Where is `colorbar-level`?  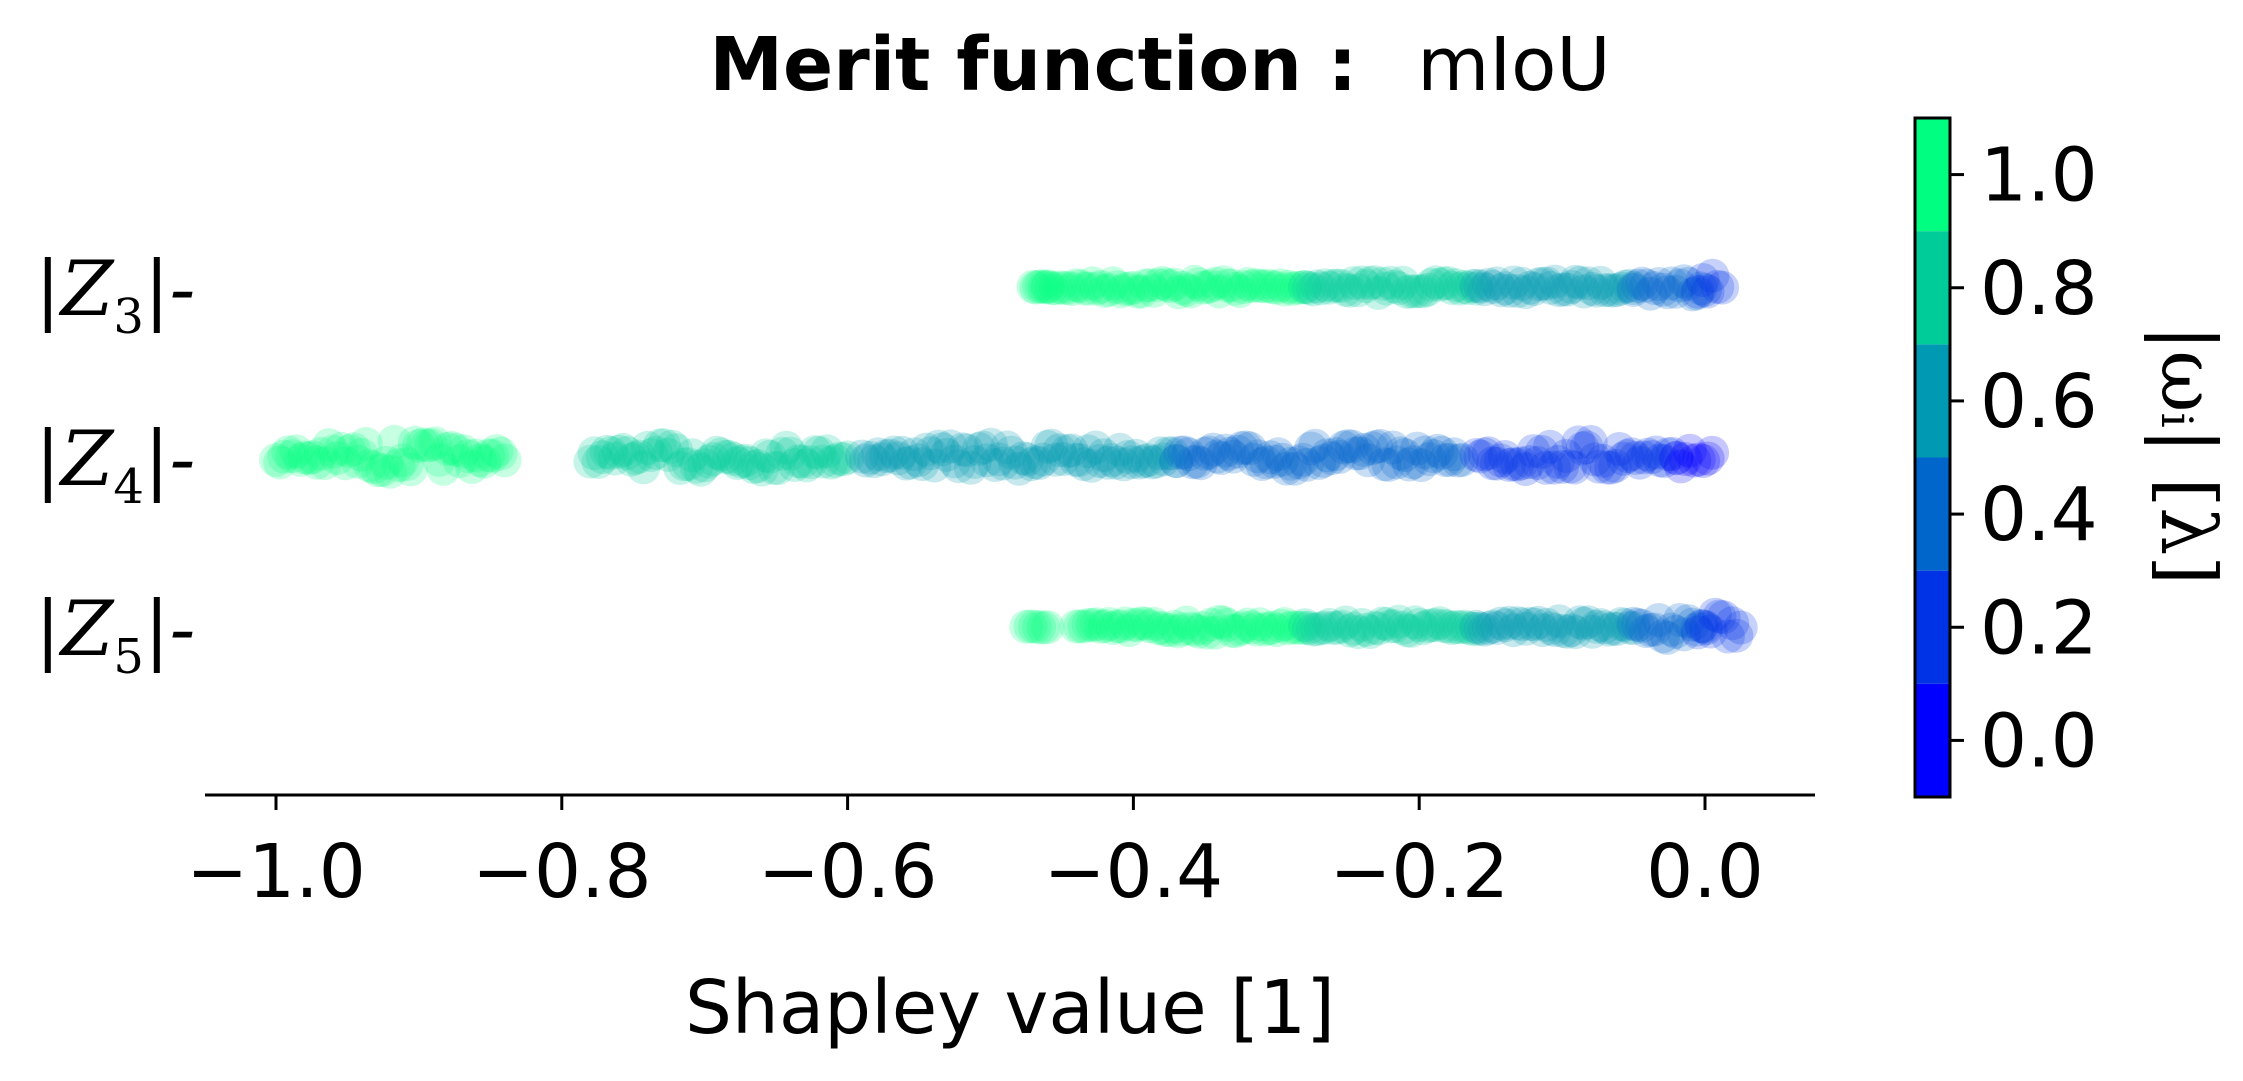 colorbar-level is located at coordinates (1932, 175).